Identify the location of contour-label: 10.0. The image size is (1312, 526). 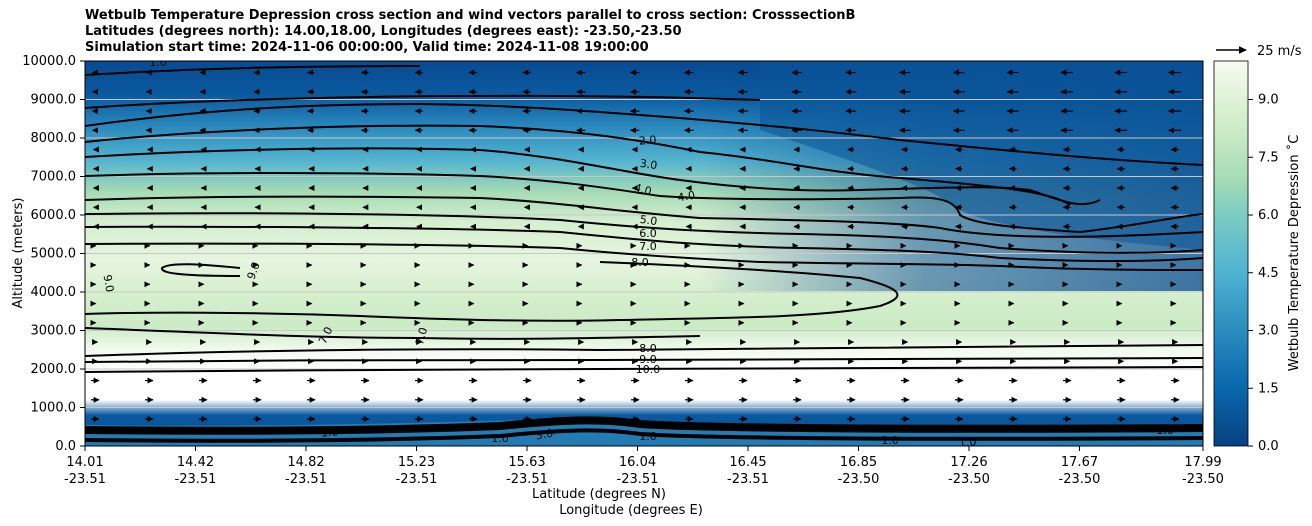
(648, 369).